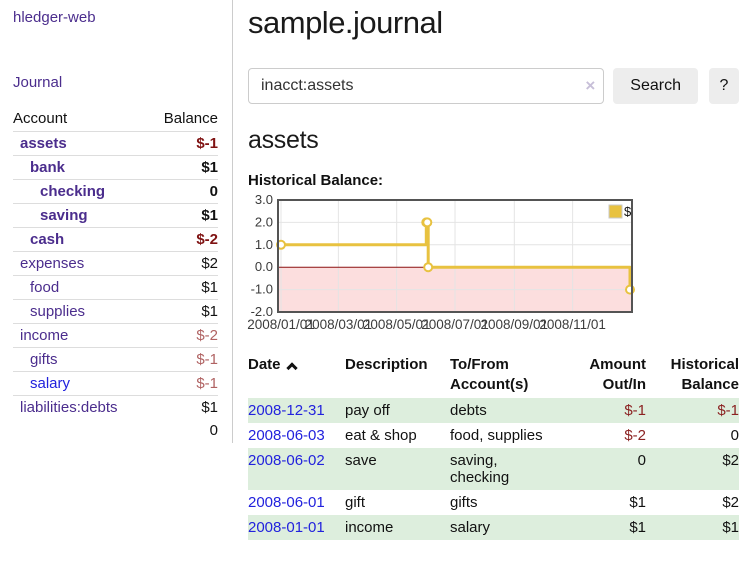 The image size is (742, 582). Describe the element at coordinates (509, 527) in the screenshot. I see `transaction-accounts: salary` at that location.